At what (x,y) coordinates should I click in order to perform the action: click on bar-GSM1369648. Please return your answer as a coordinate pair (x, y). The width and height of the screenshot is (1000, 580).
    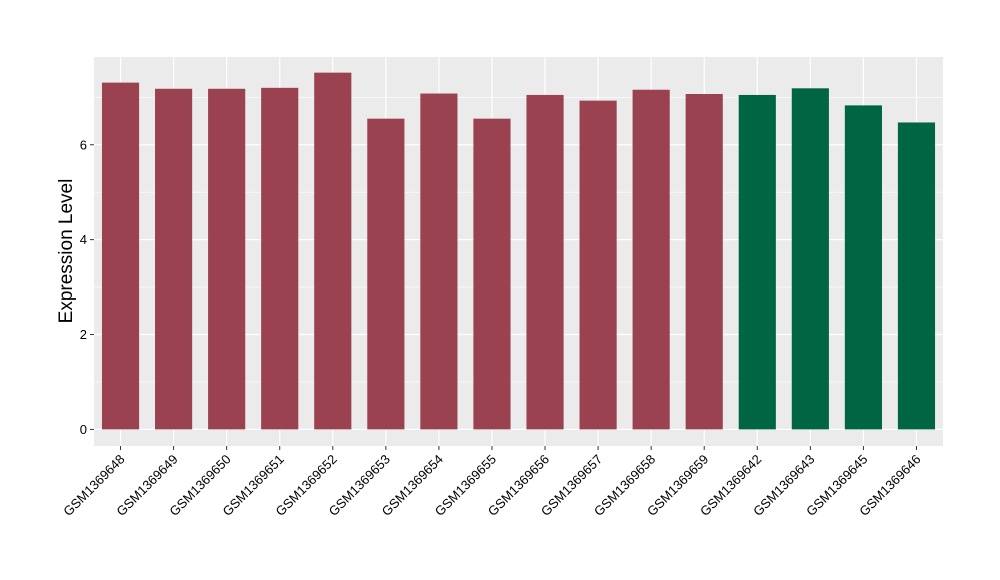
    Looking at the image, I should click on (120, 256).